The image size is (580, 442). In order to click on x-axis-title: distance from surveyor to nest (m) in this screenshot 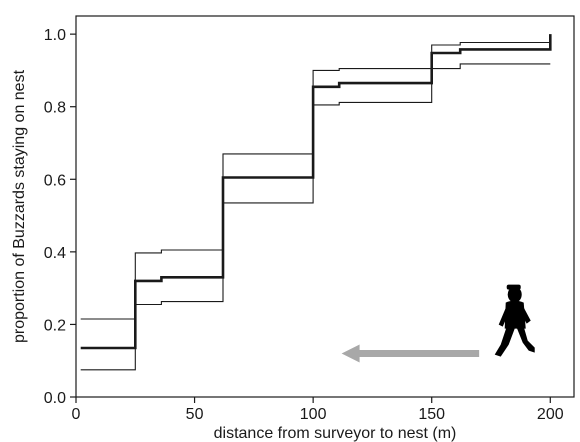, I will do `click(335, 433)`.